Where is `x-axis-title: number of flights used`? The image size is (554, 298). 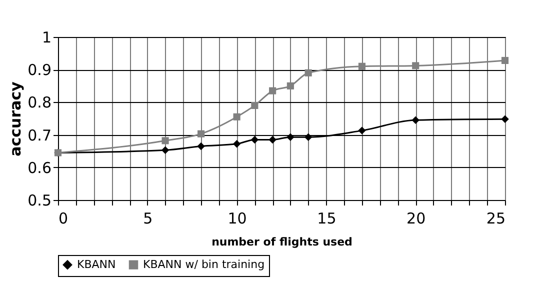 x-axis-title: number of flights used is located at coordinates (282, 242).